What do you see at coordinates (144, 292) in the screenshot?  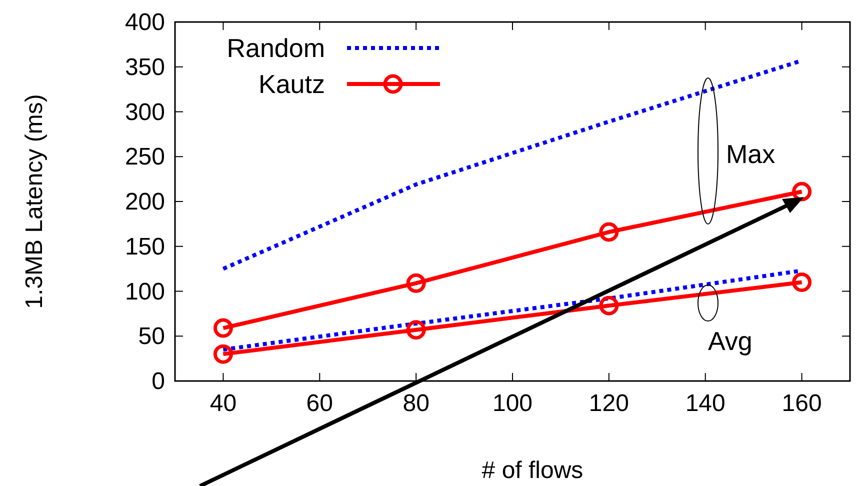 I see `y-tick-label: 100` at bounding box center [144, 292].